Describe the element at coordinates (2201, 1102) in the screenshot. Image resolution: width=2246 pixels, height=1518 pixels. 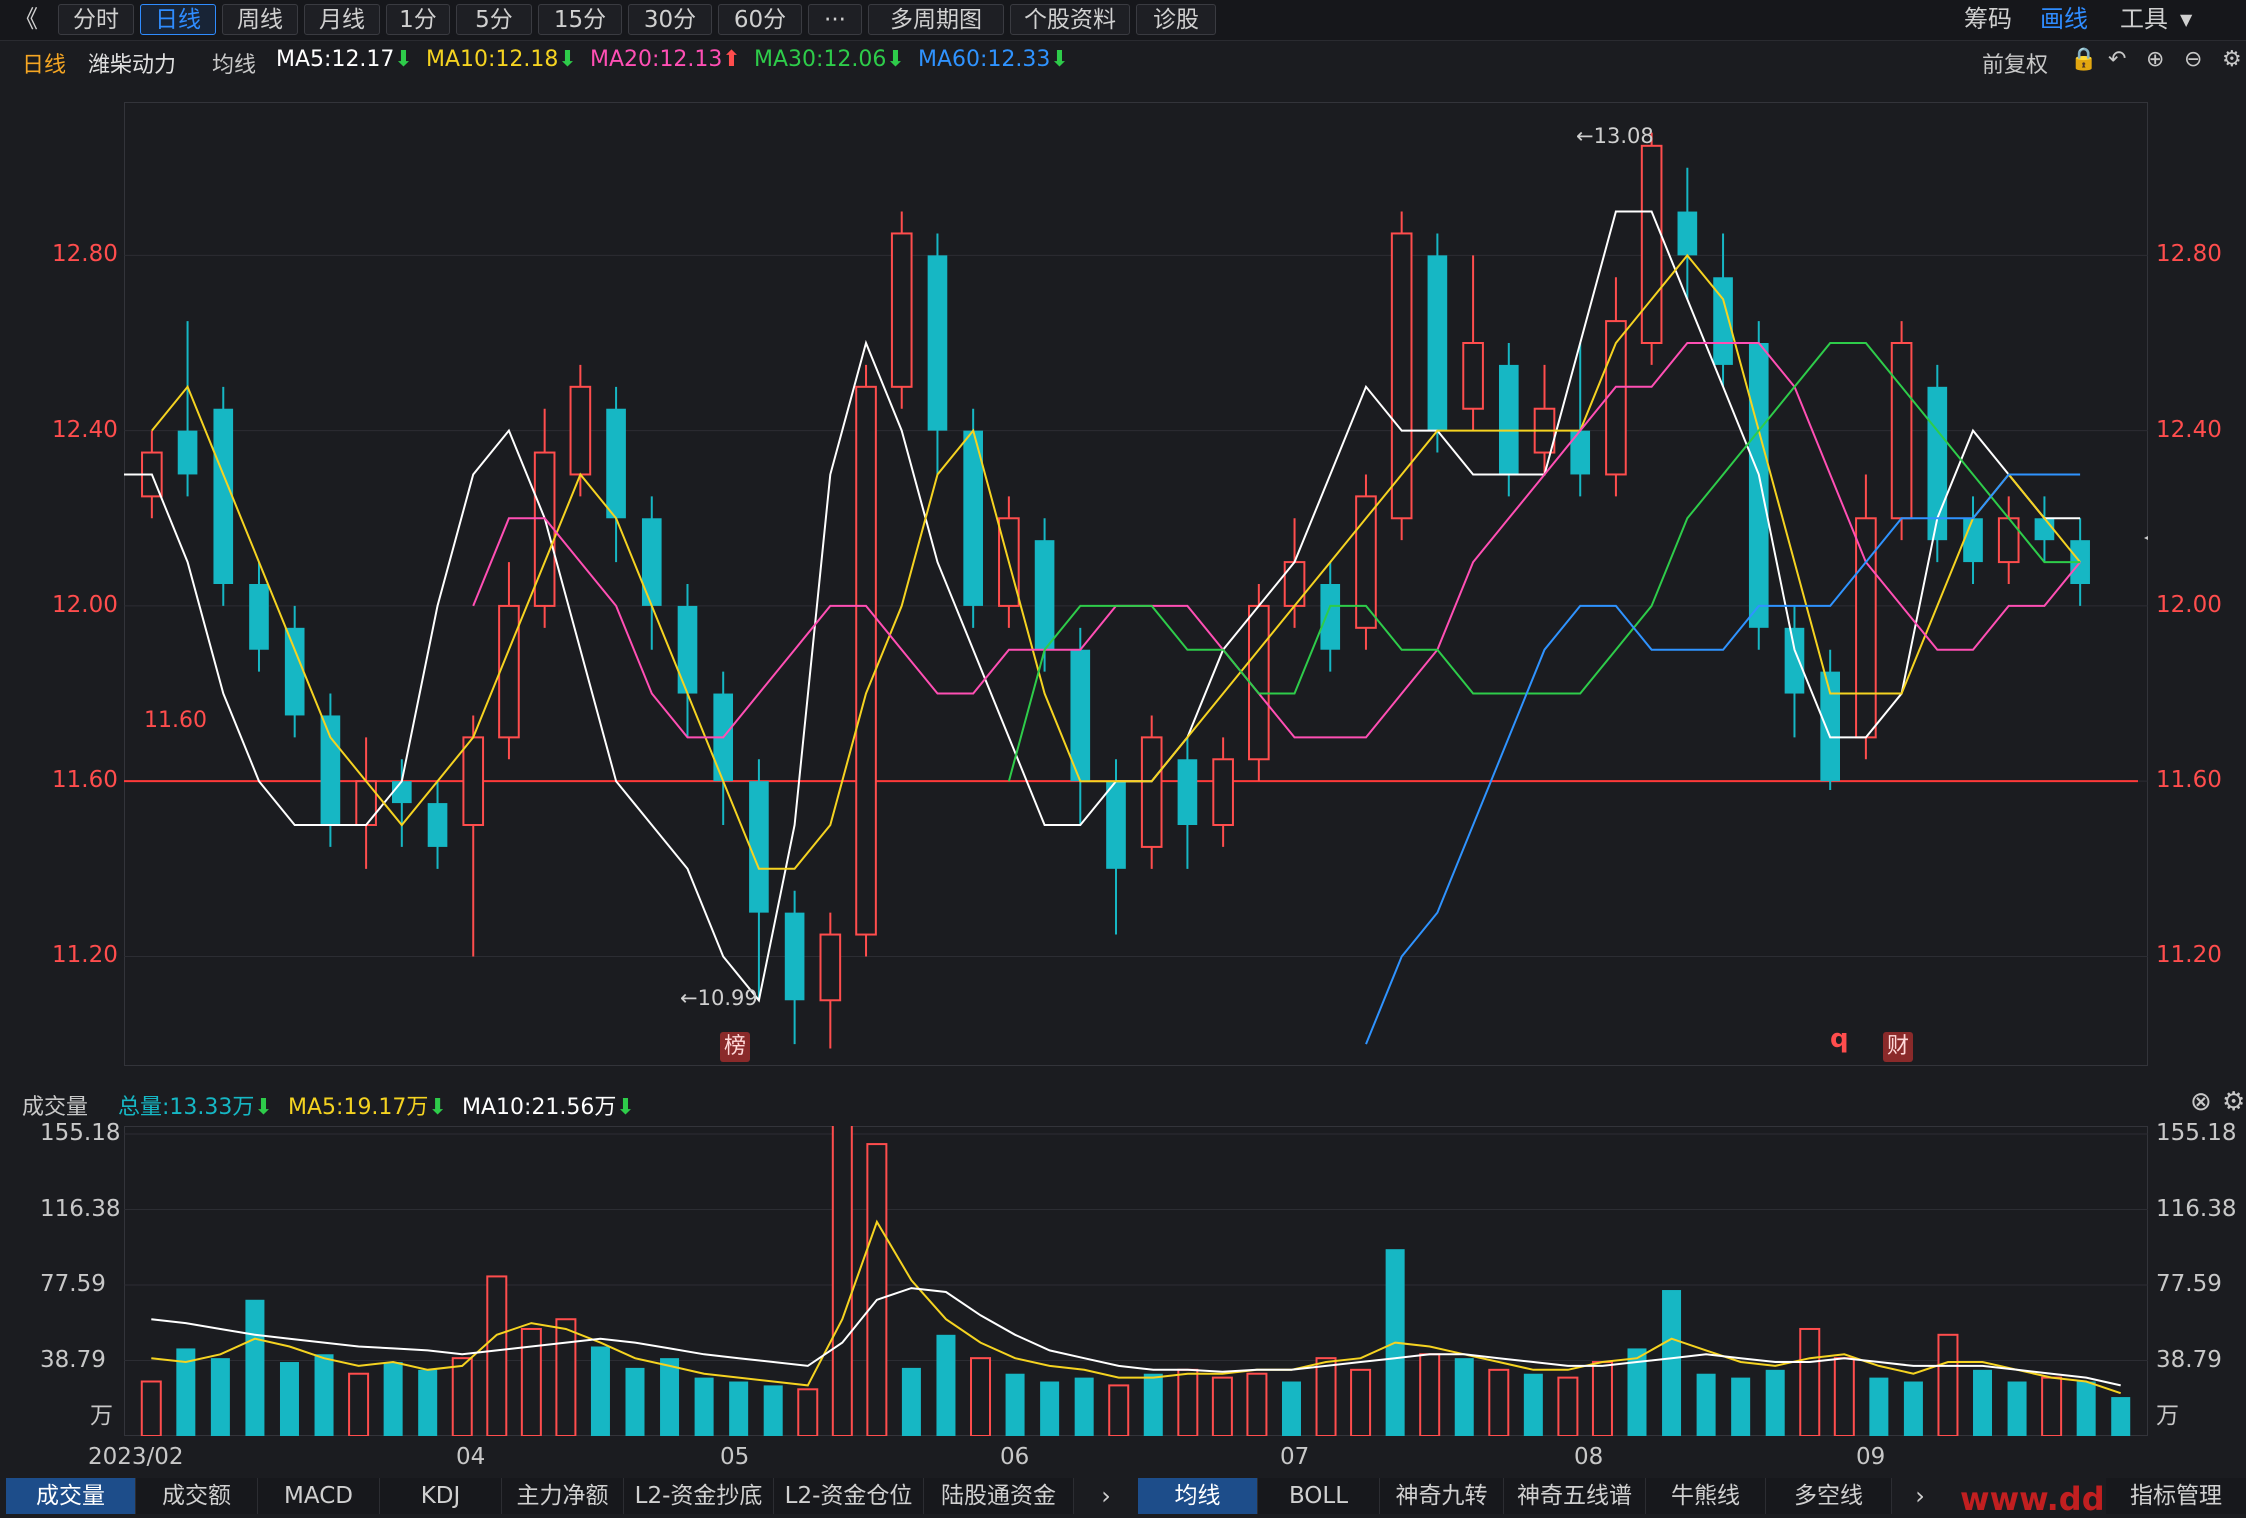
I see `close-icon: ⊗` at that location.